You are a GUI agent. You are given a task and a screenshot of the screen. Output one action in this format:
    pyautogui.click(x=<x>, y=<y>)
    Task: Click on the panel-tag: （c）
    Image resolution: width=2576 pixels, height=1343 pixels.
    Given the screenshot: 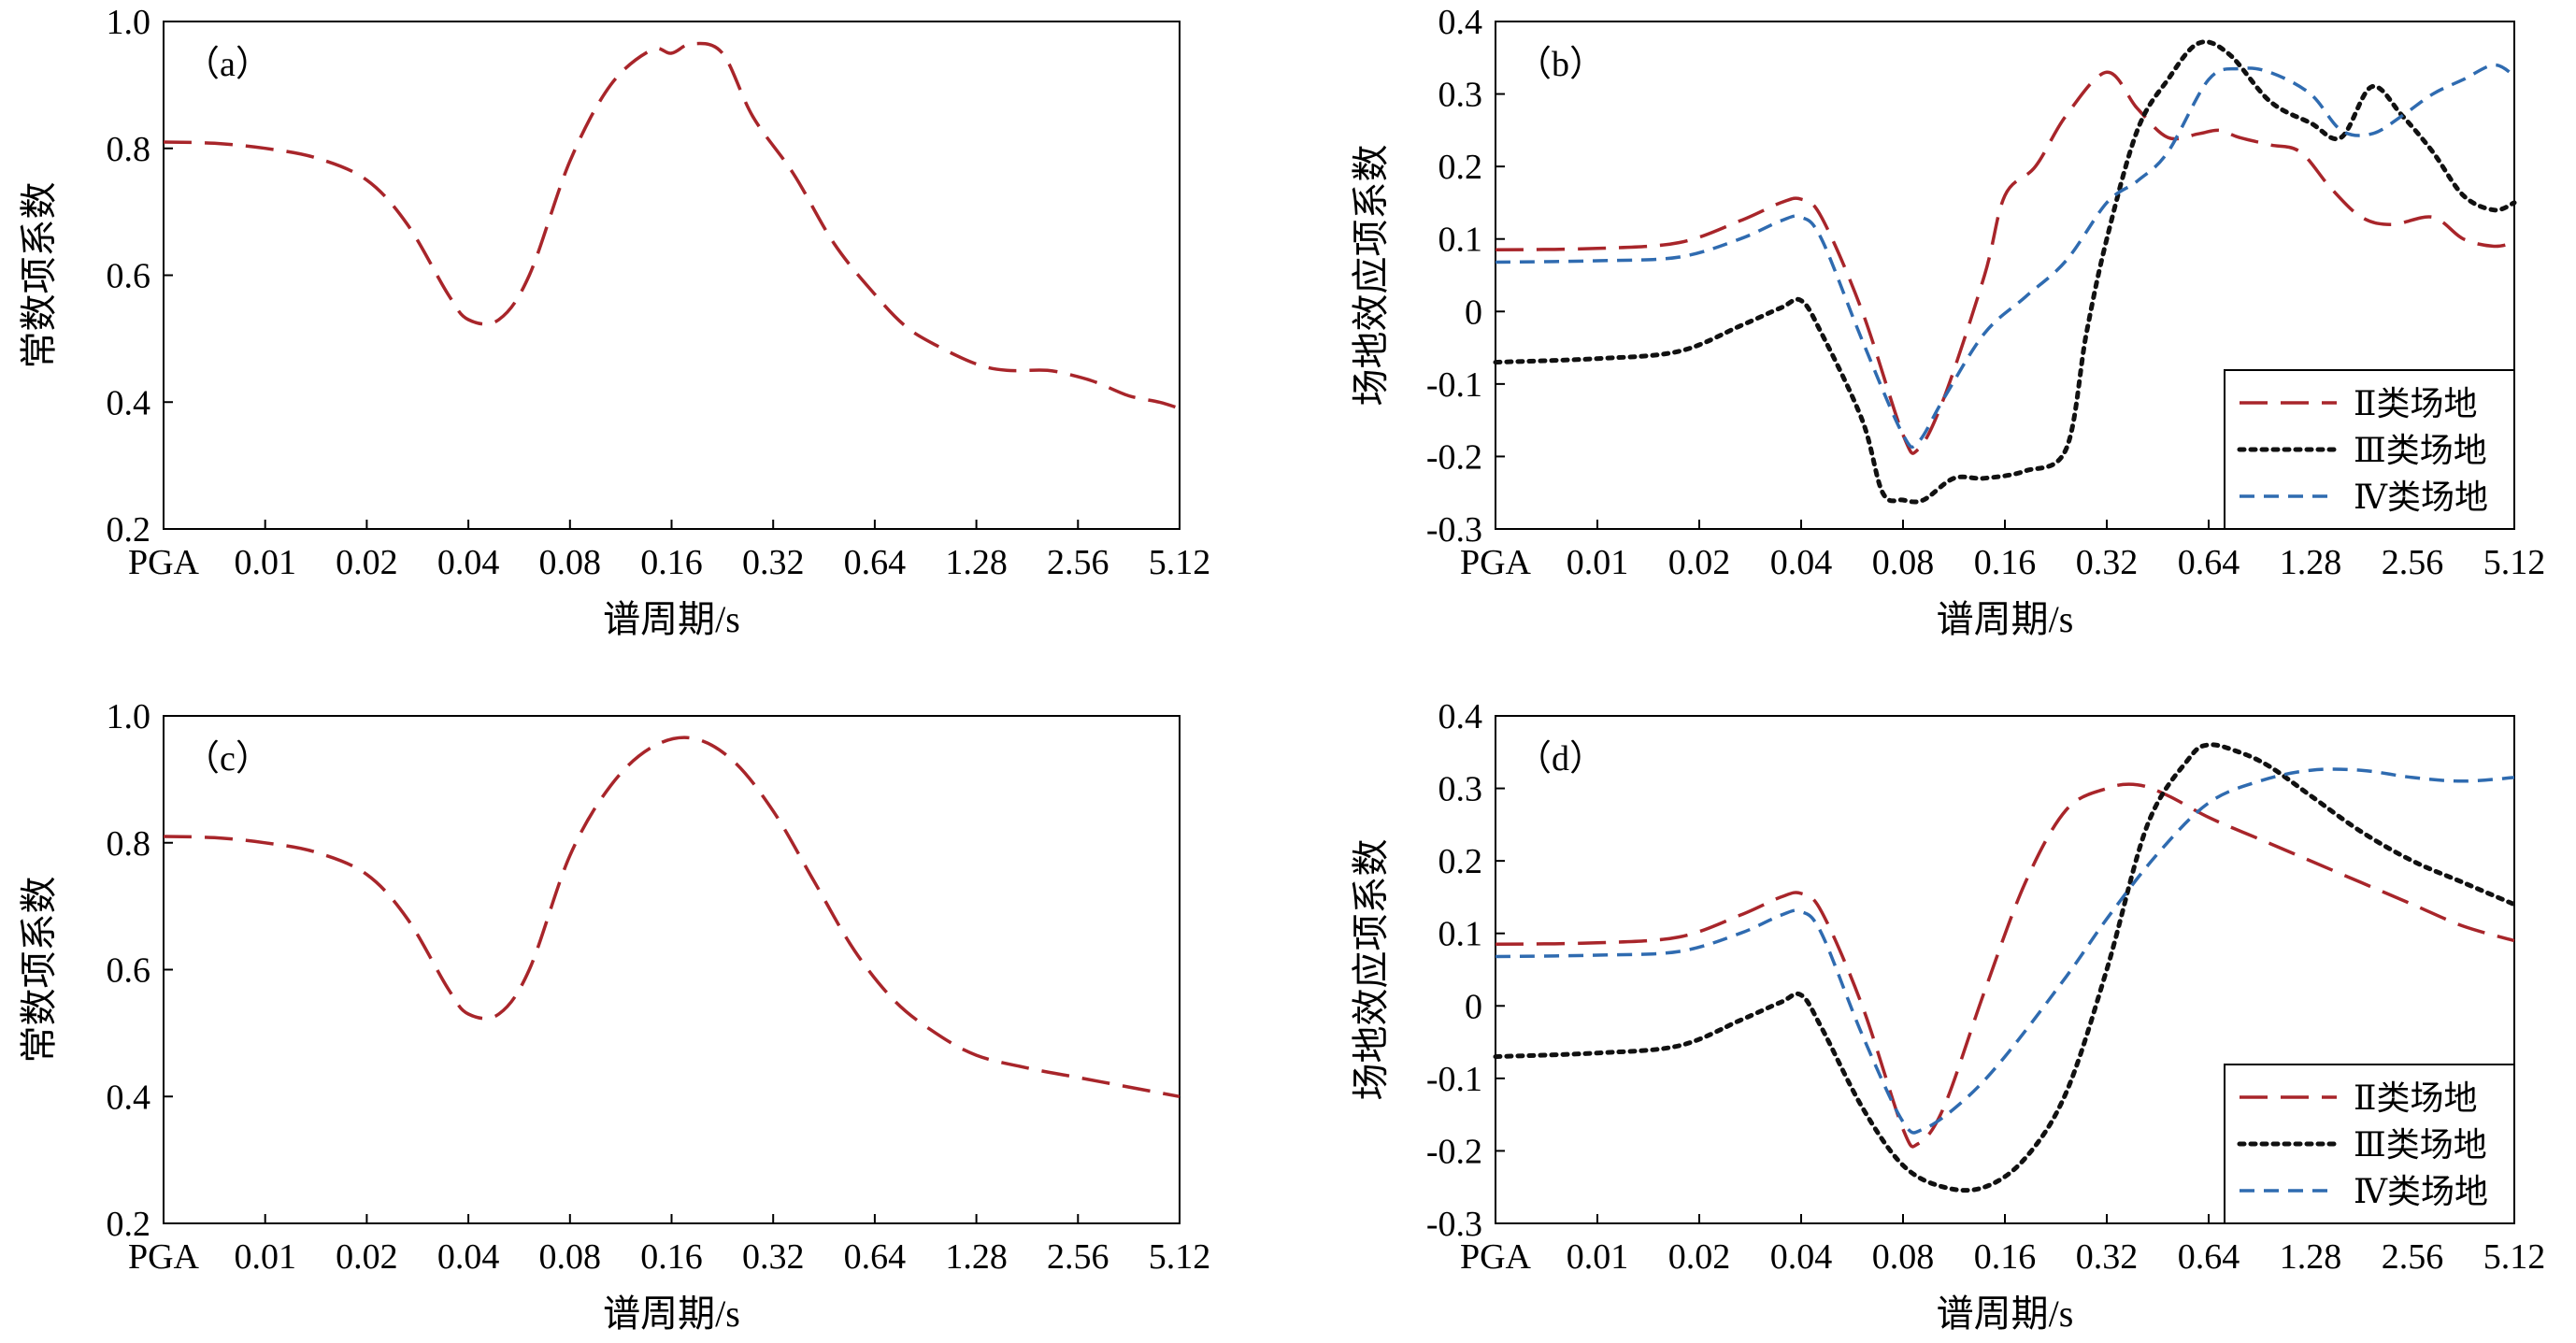 What is the action you would take?
    pyautogui.click(x=227, y=759)
    